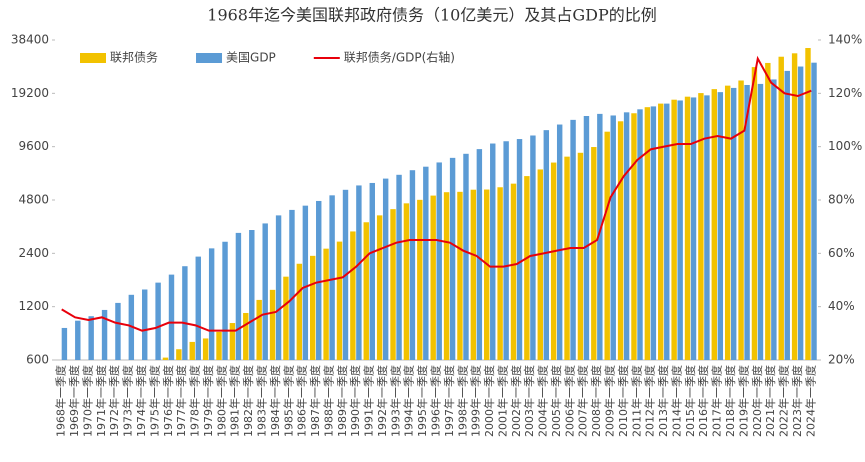  Describe the element at coordinates (431, 15) in the screenshot. I see `chart-title: 1968年迄今美国联邦政府债务（10亿美元）及其占GDP的比例` at that location.